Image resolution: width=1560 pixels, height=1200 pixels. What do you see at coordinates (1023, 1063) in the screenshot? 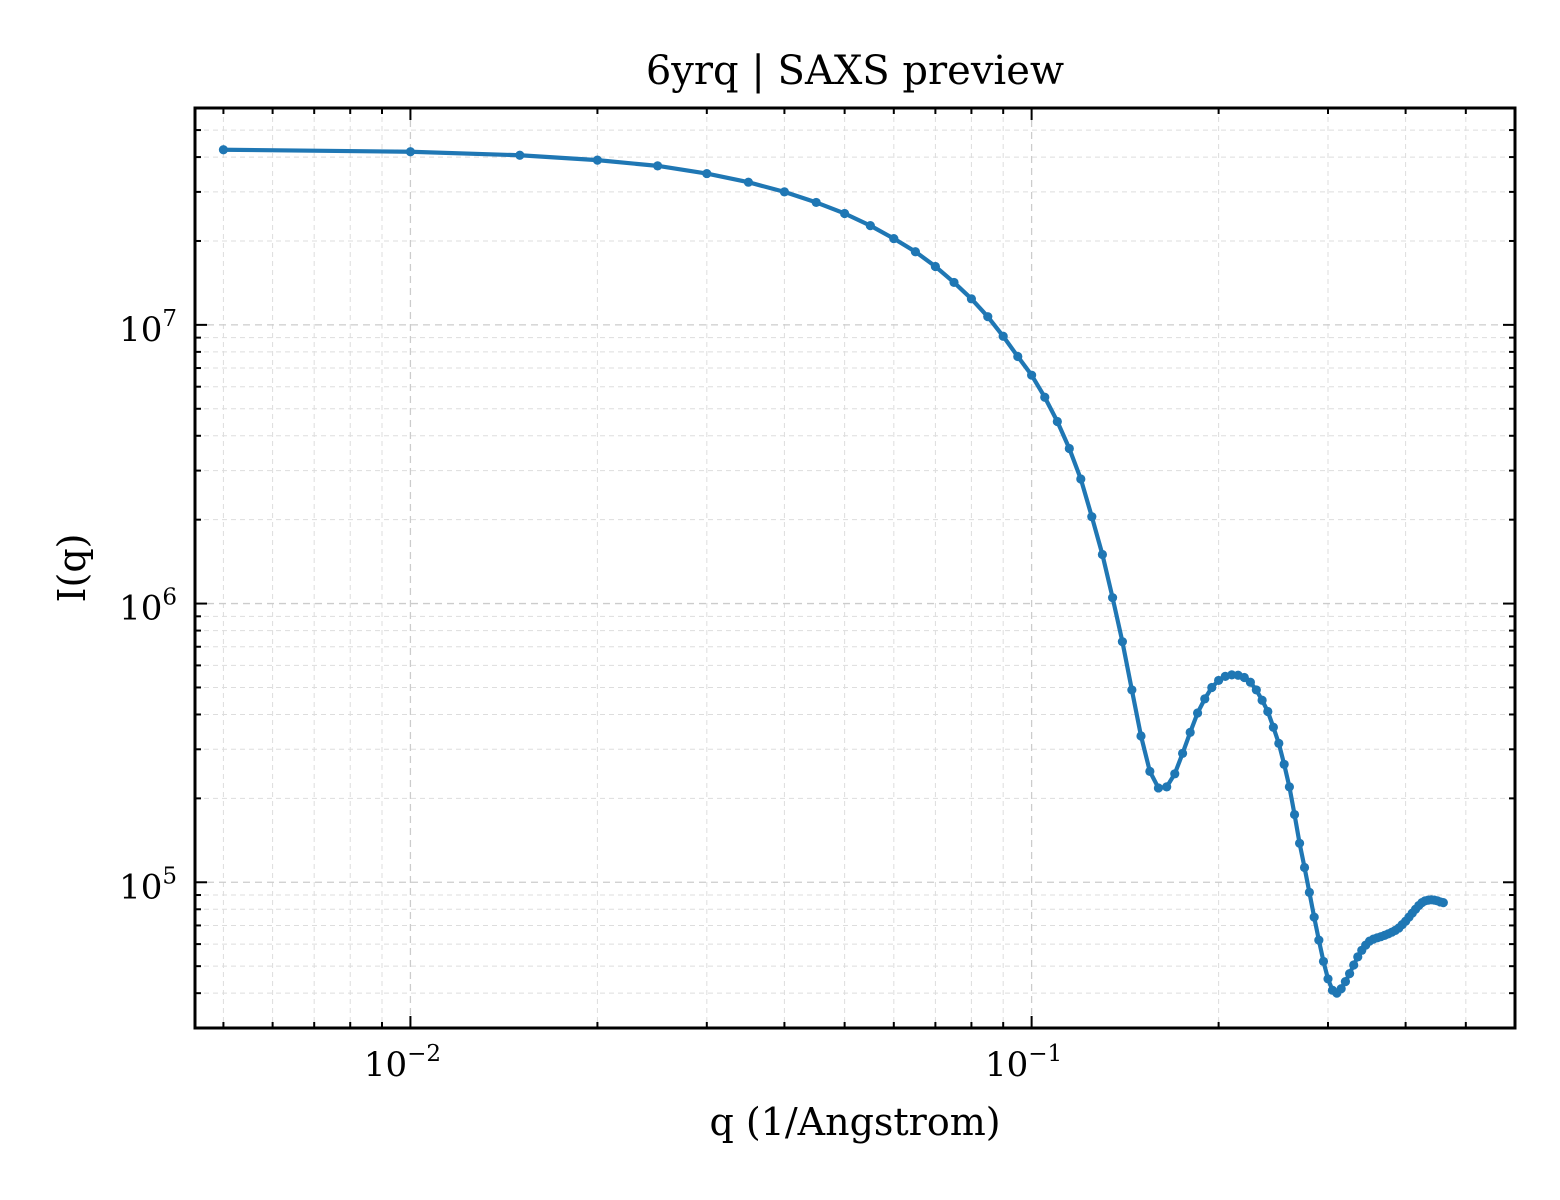
I see `x-tick-label: 10⁻¹` at bounding box center [1023, 1063].